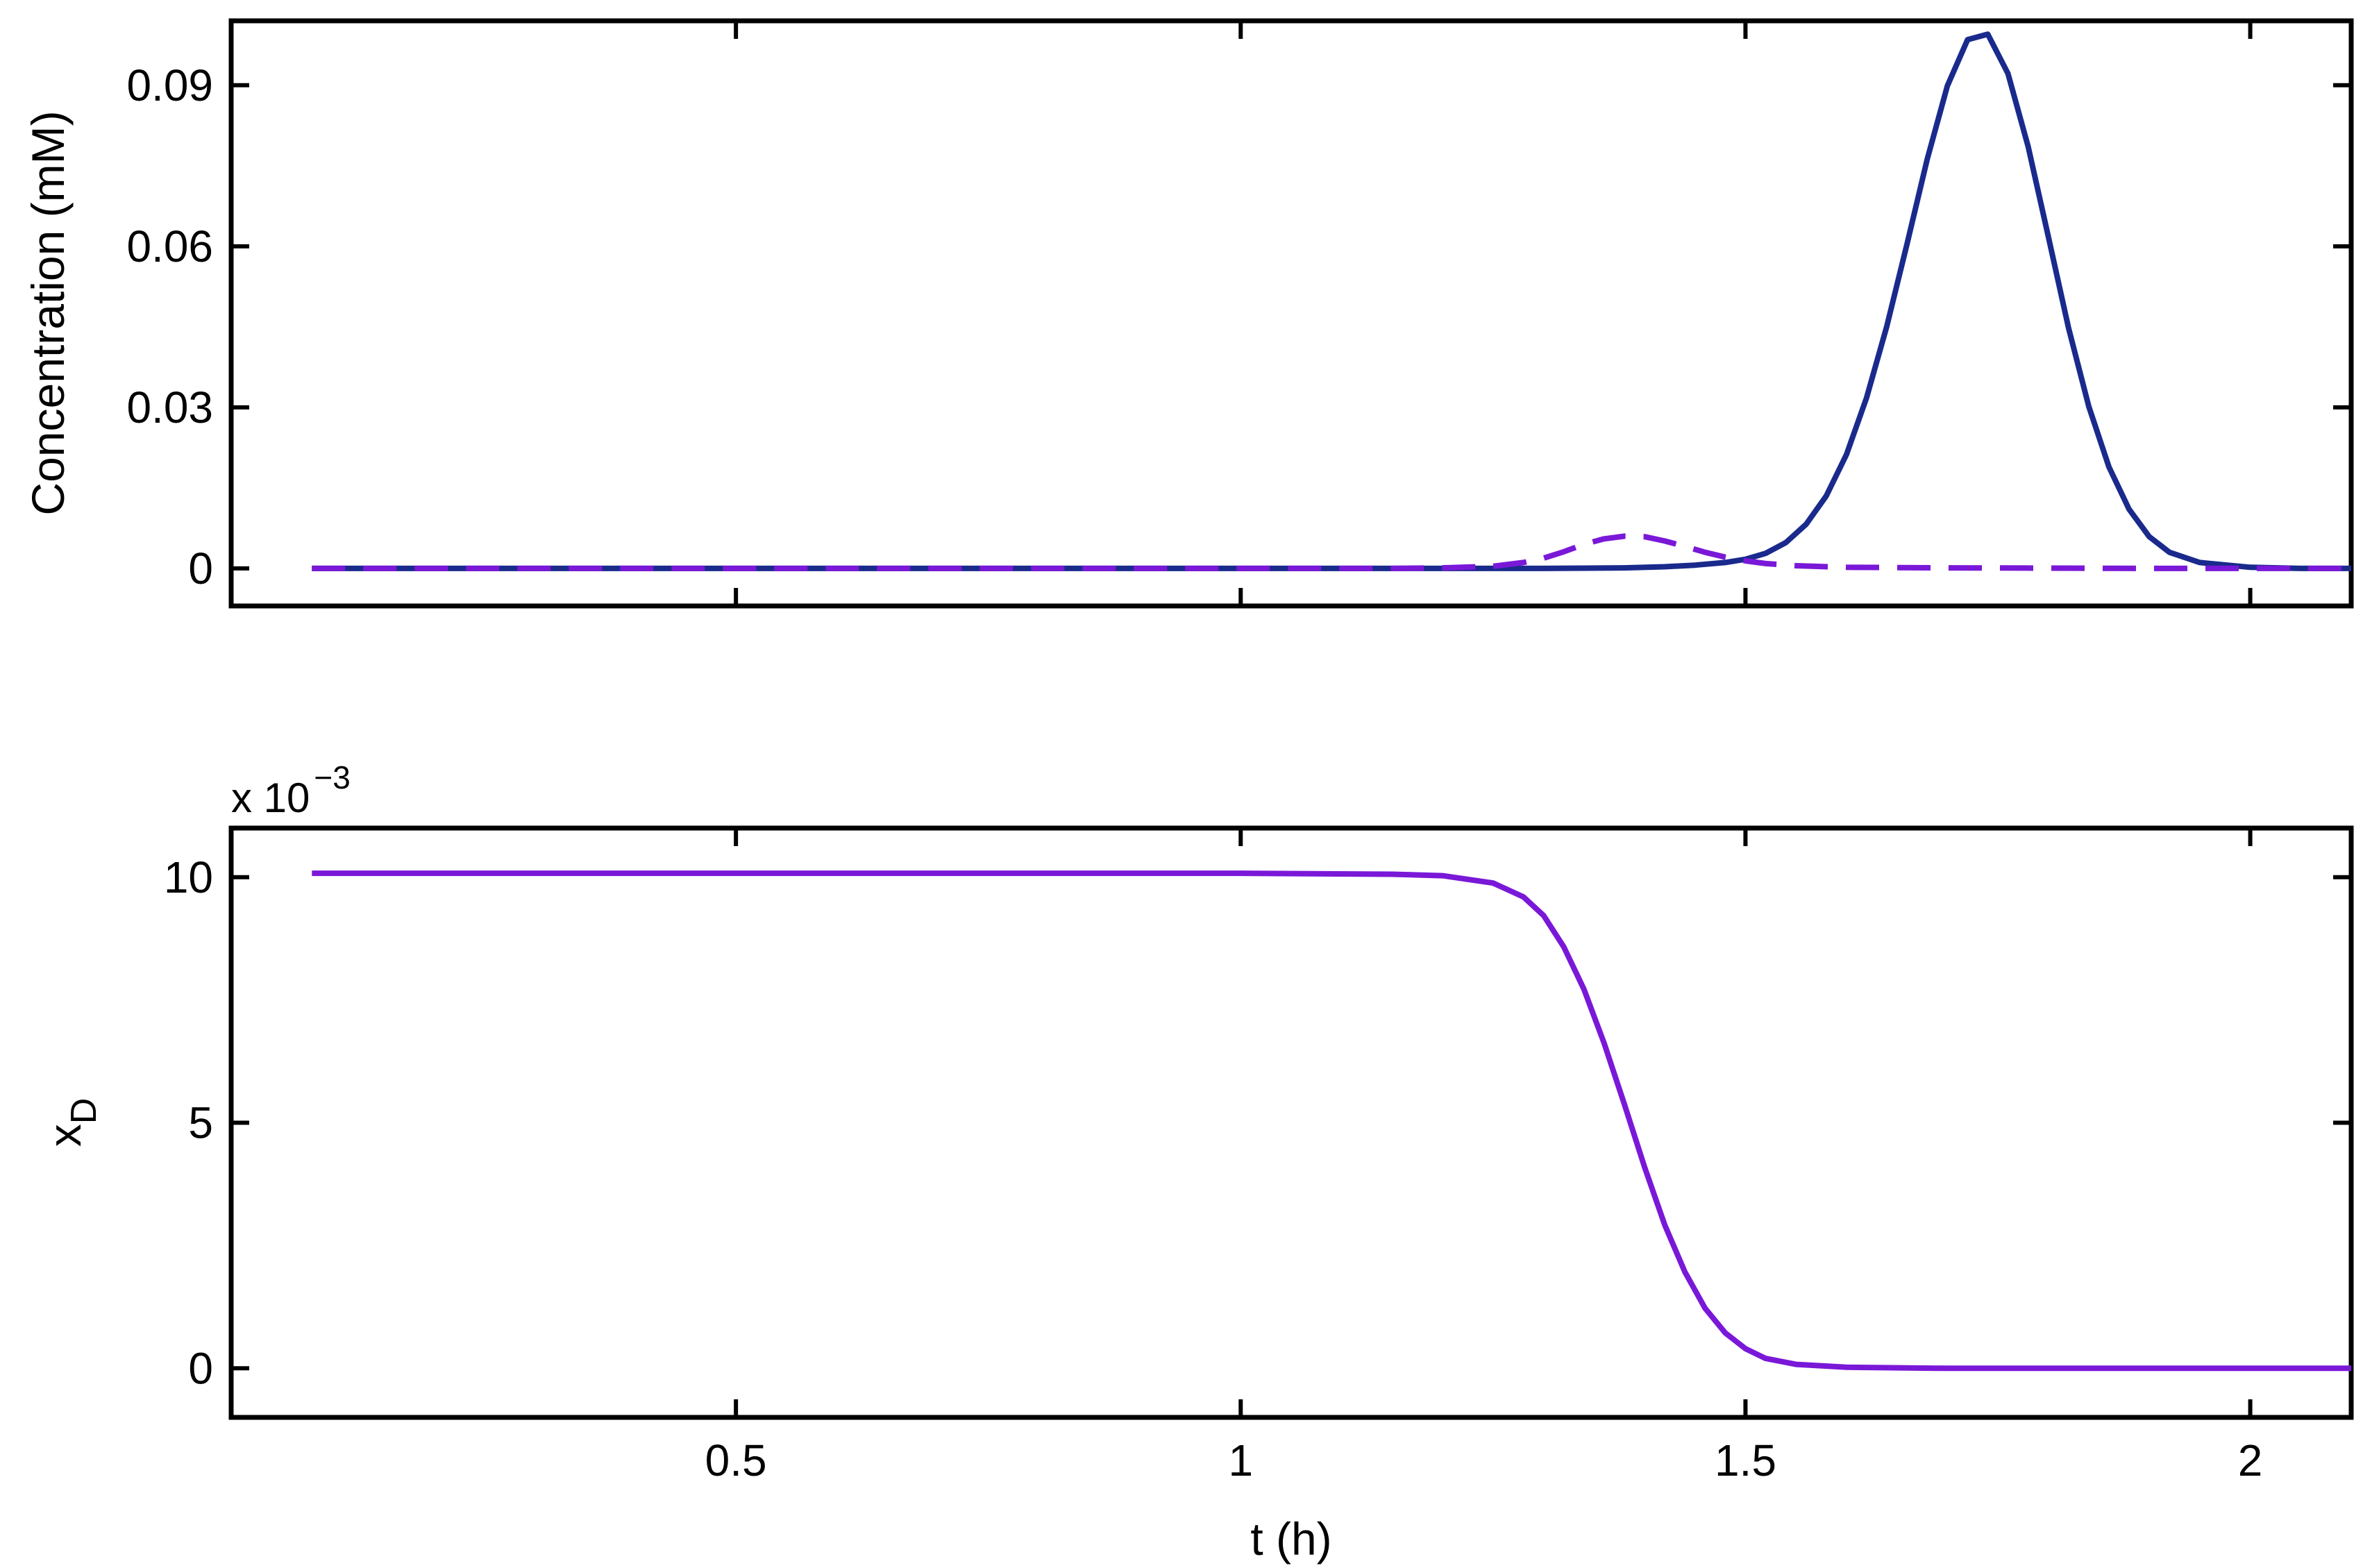 This screenshot has width=2363, height=1568. What do you see at coordinates (2250, 1460) in the screenshot?
I see `xd-xtick-label-3: 2` at bounding box center [2250, 1460].